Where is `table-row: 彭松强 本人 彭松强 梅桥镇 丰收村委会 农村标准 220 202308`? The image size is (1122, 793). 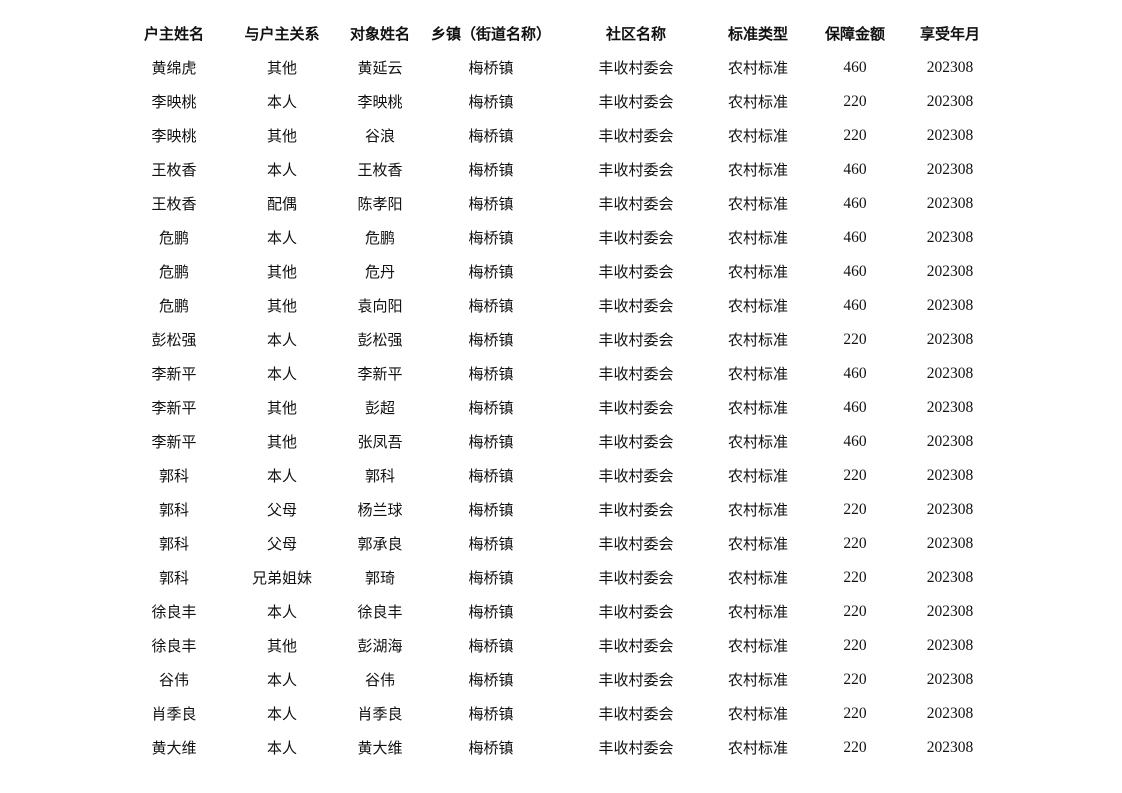
table-row: 彭松强 本人 彭松强 梅桥镇 丰收村委会 农村标准 220 202308 is located at coordinates (561, 340).